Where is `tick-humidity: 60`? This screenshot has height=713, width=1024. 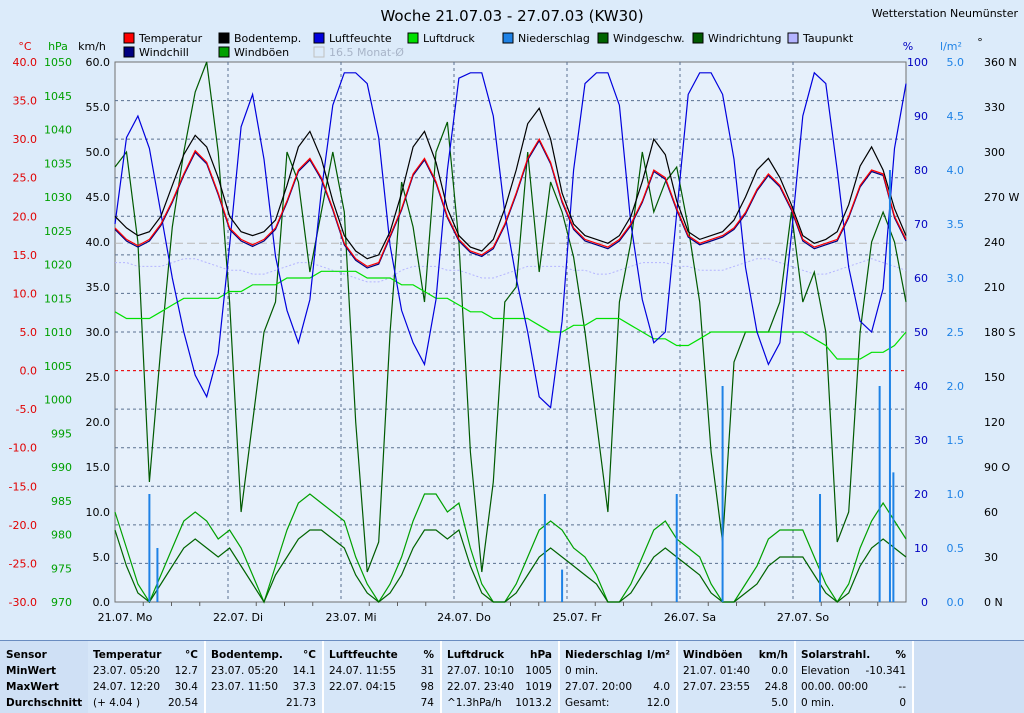
tick-humidity: 60 is located at coordinates (921, 278).